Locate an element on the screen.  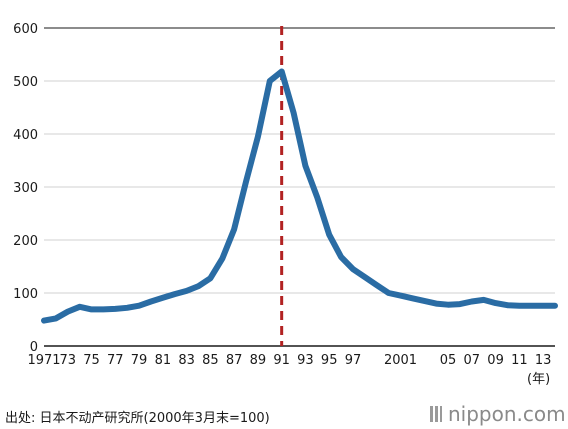
x-tick-label: 1971 is located at coordinates (43, 360).